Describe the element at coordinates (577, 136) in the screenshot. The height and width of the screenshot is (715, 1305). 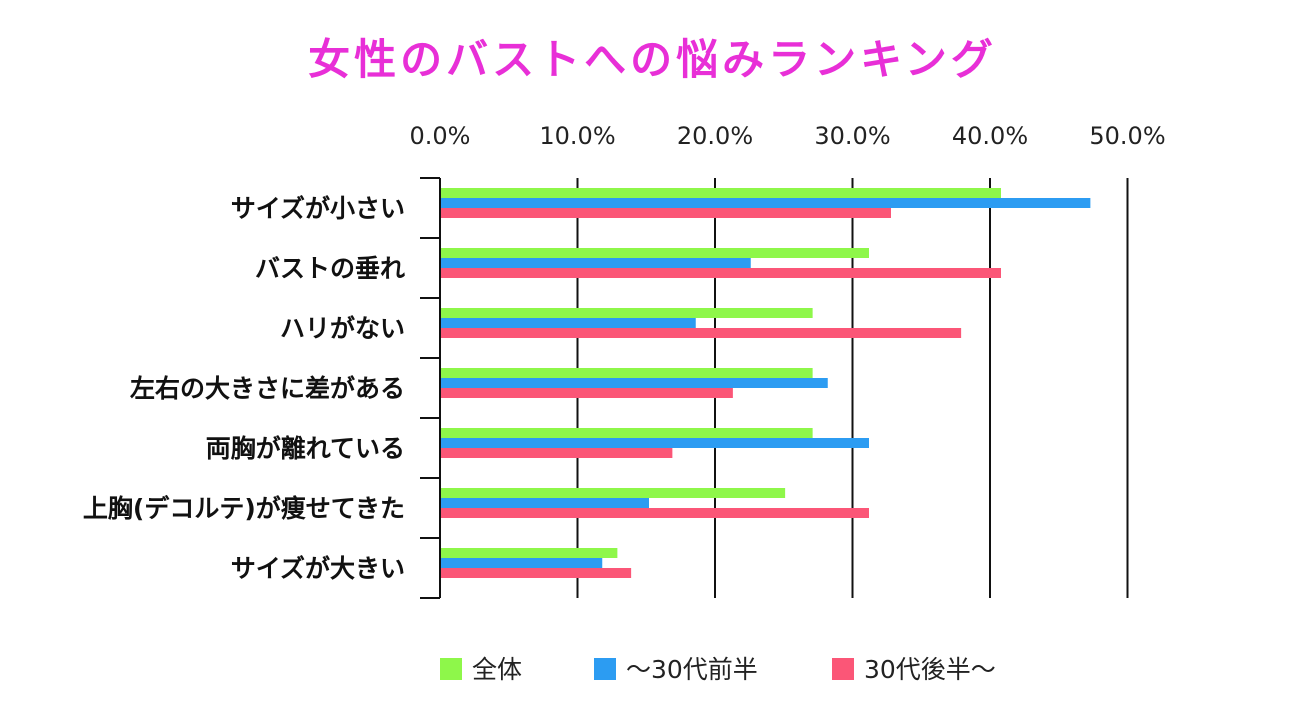
I see `x-tick-label: 10.0%` at that location.